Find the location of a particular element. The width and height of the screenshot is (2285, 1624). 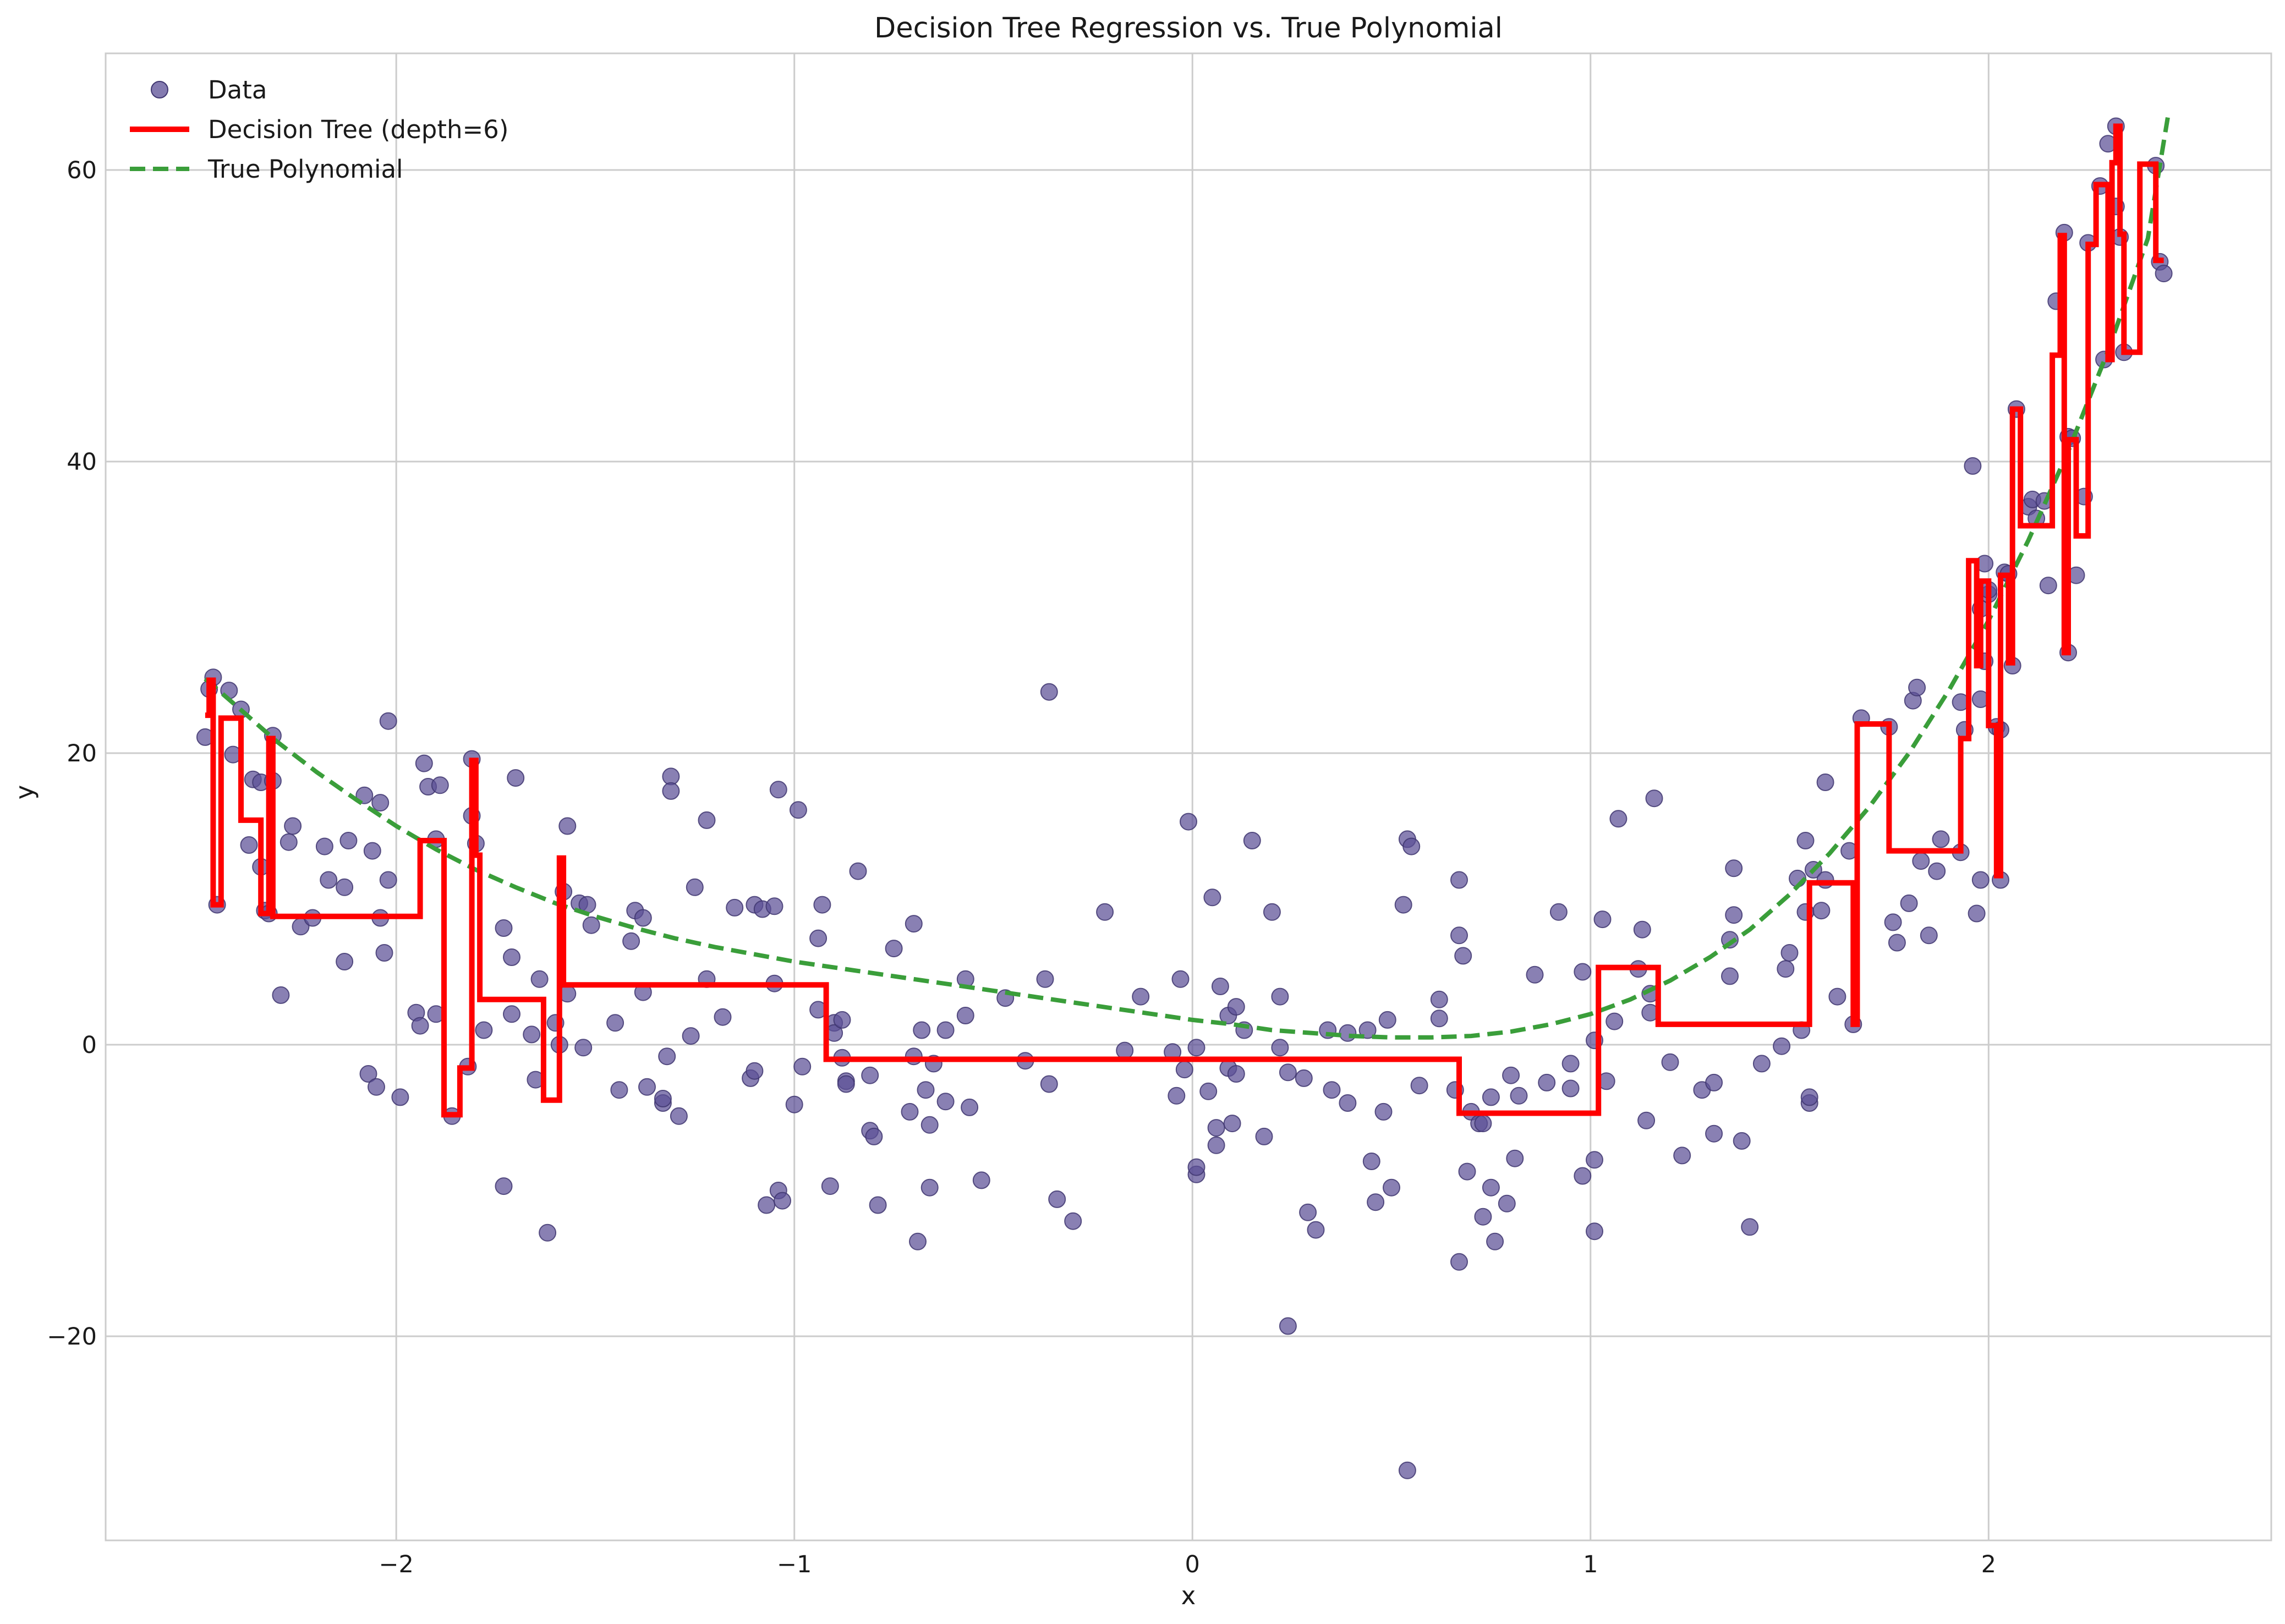

y-tick-label: 60 is located at coordinates (82, 170).